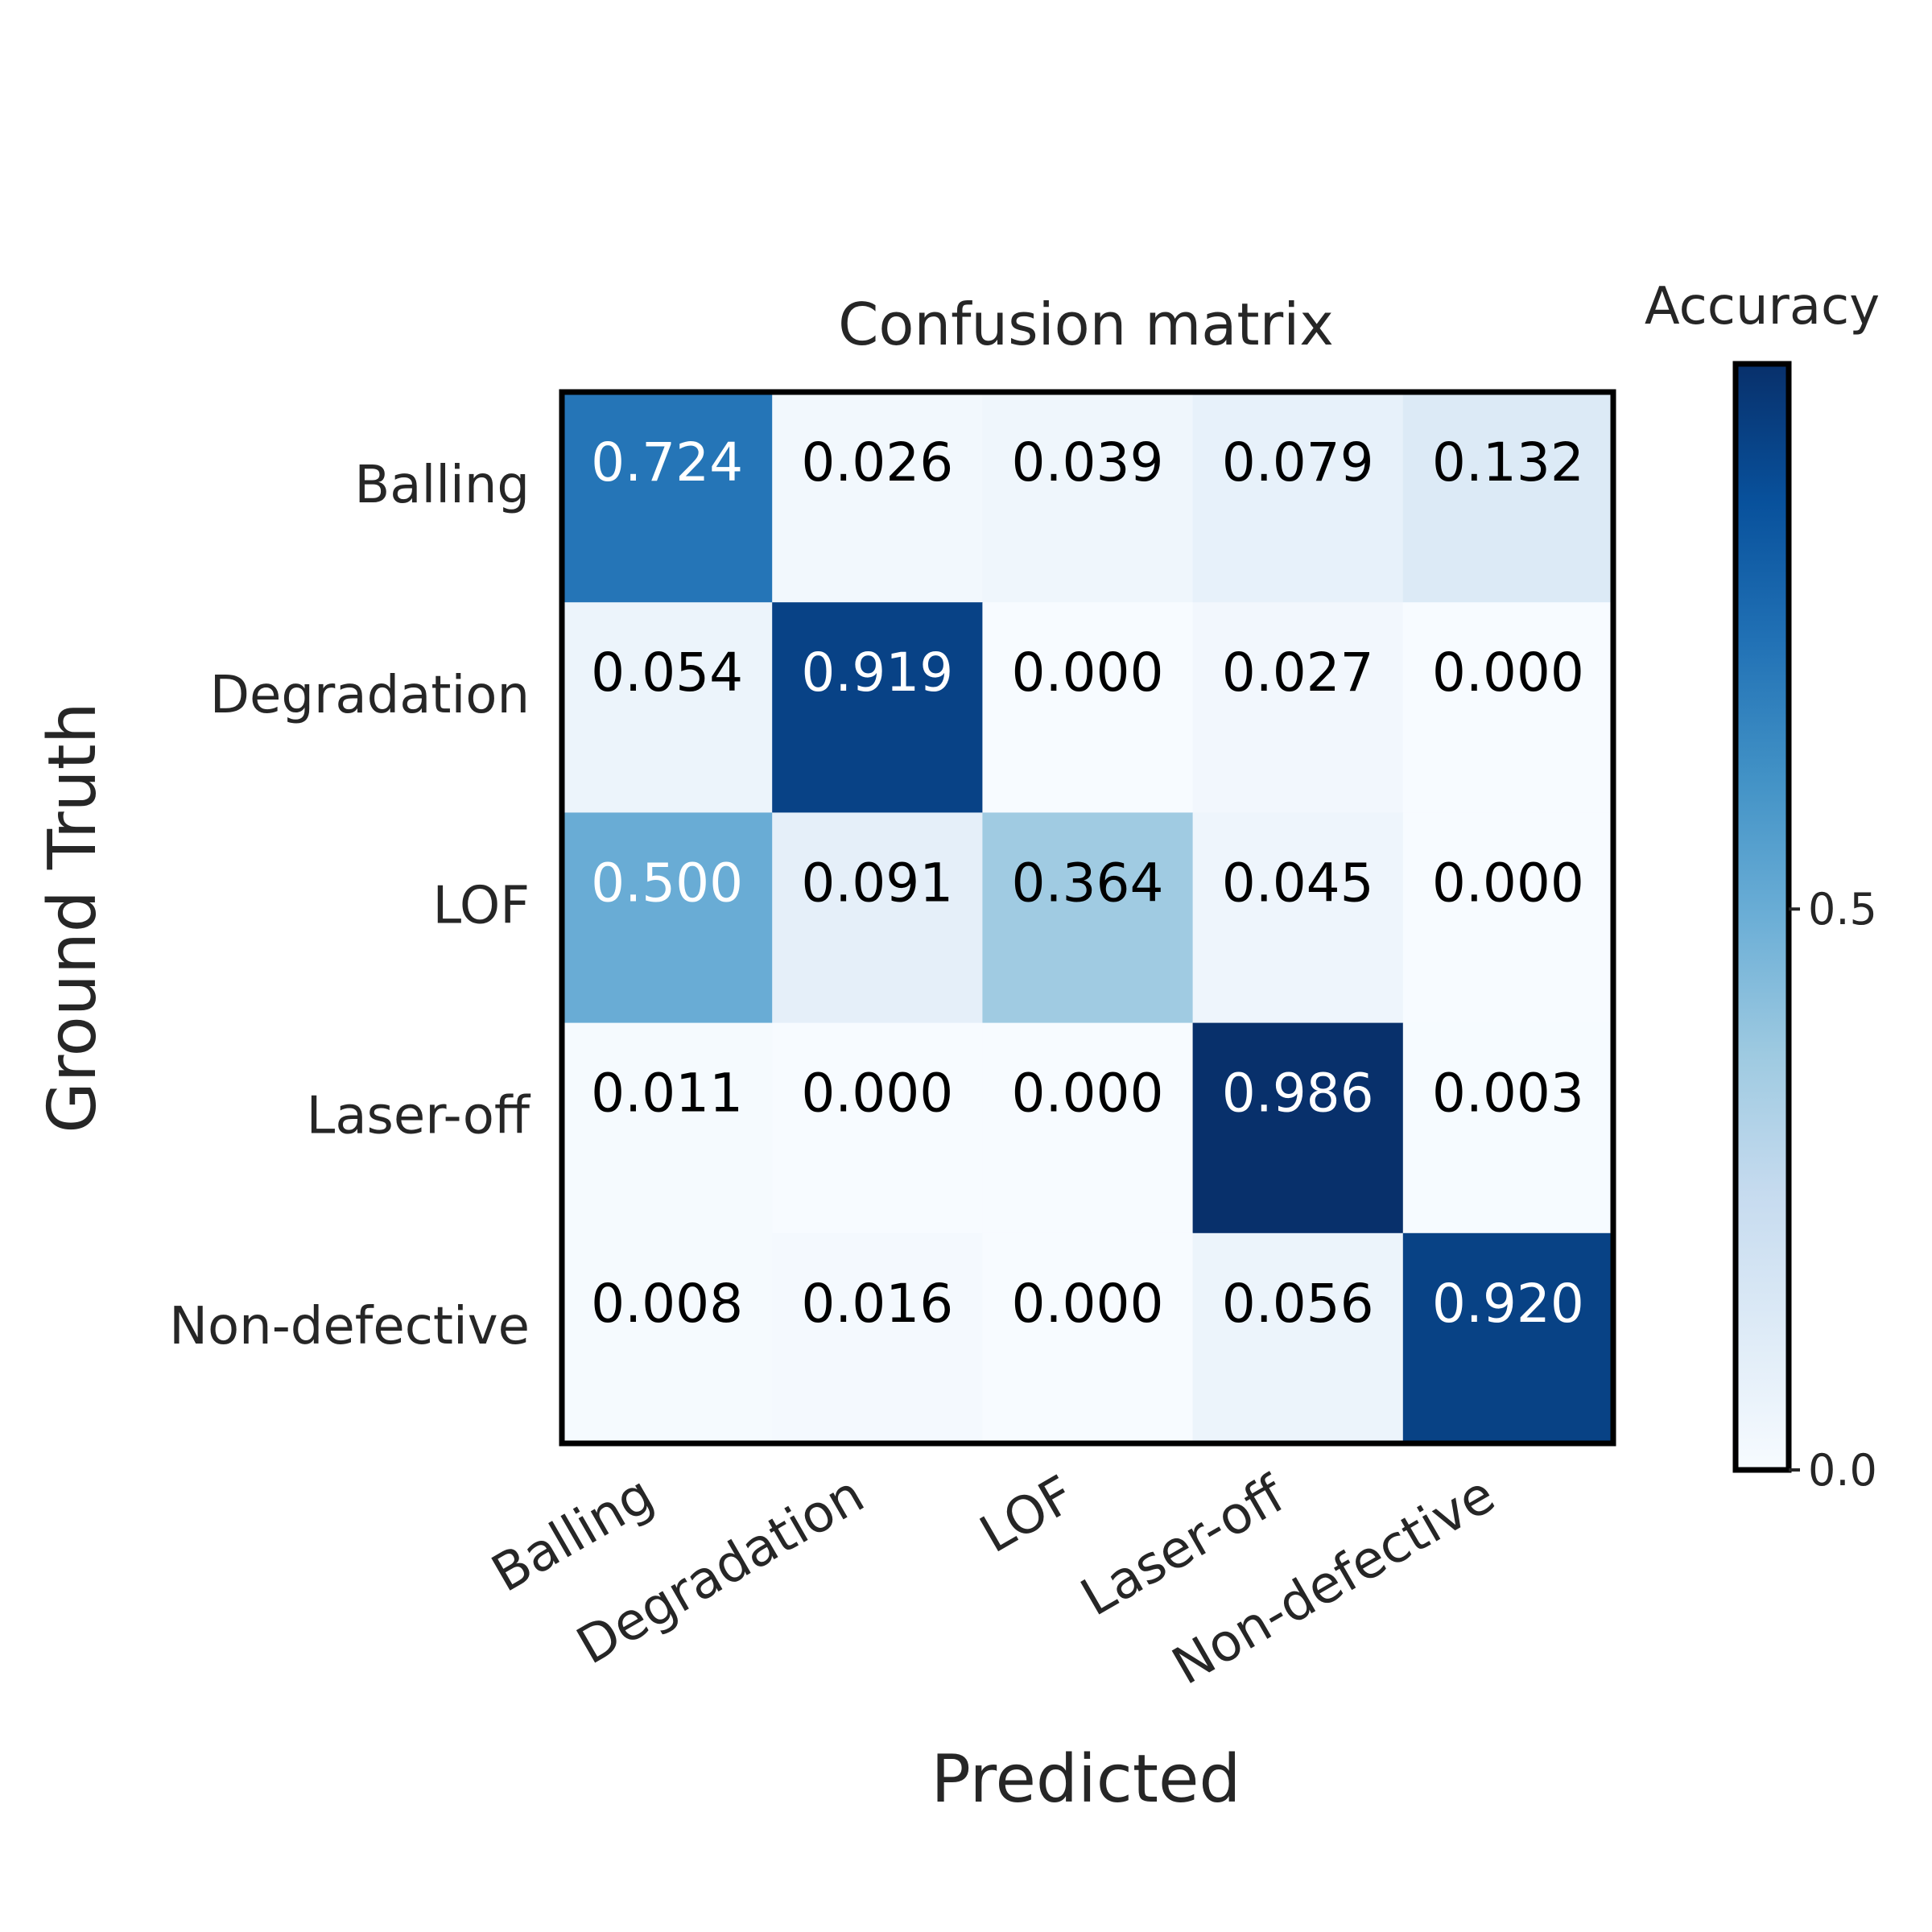  Describe the element at coordinates (442, 485) in the screenshot. I see `y-tick-label: Balling` at that location.